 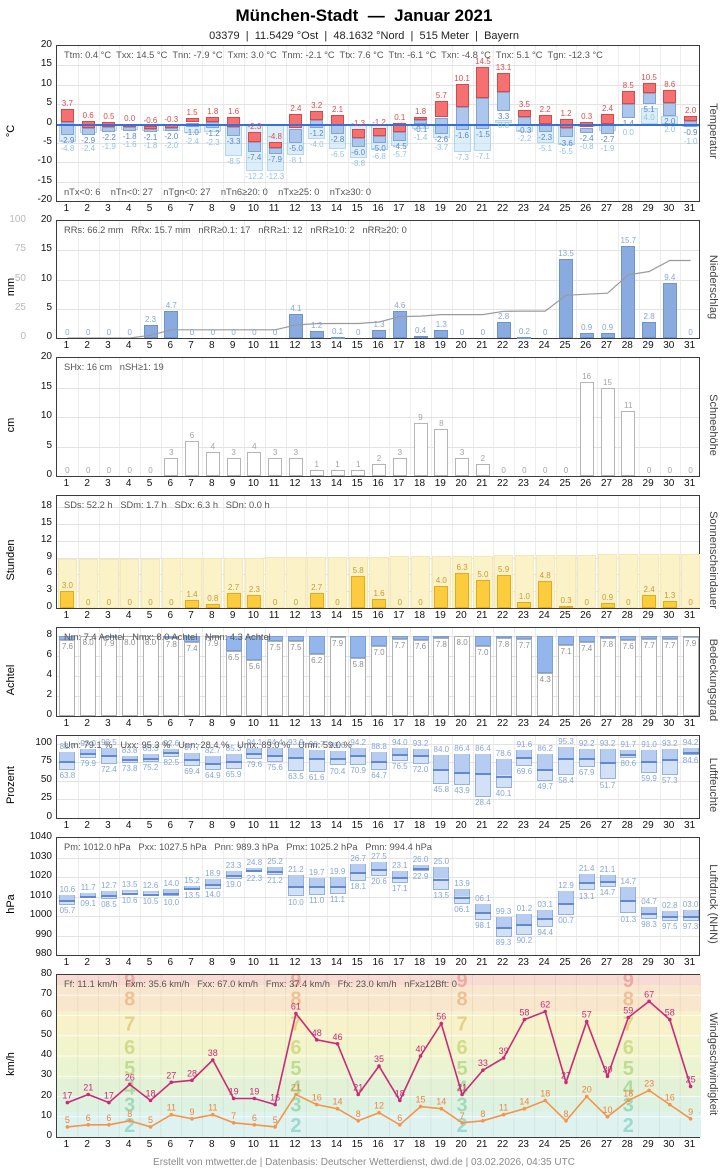 I want to click on bar-ground-min, so click(x=504, y=122).